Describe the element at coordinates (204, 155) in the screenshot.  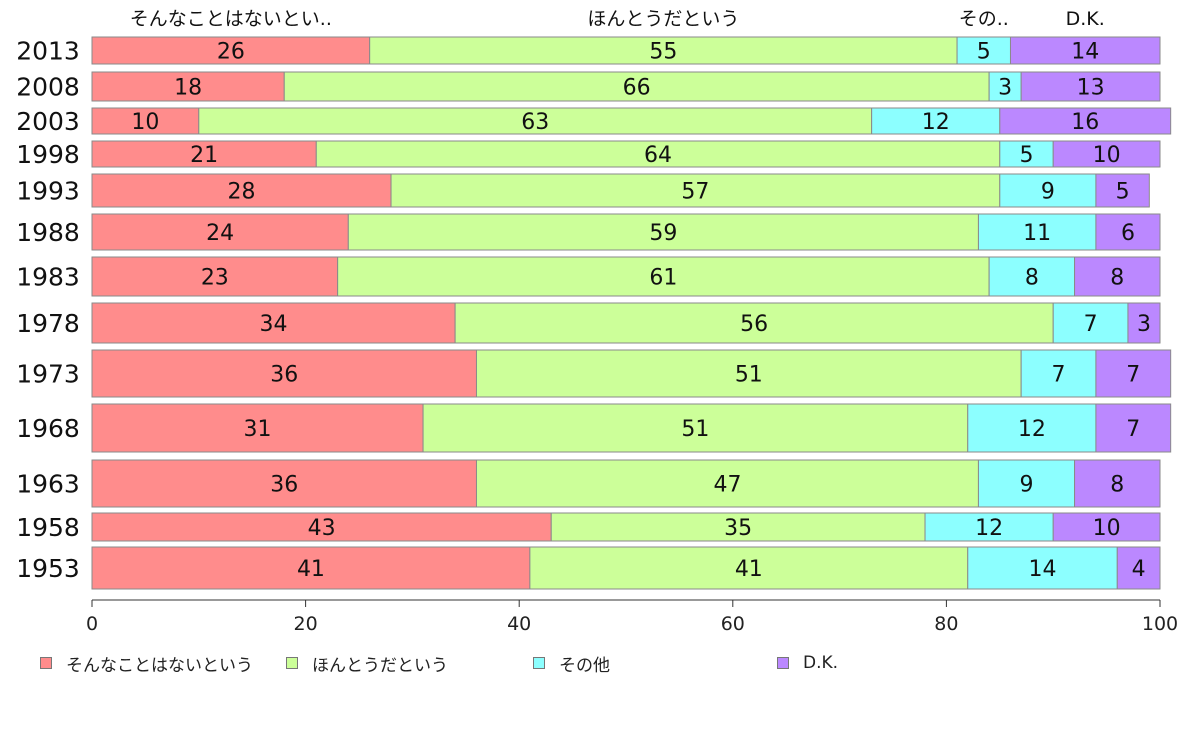
I see `data-label-1998-s0: 21` at that location.